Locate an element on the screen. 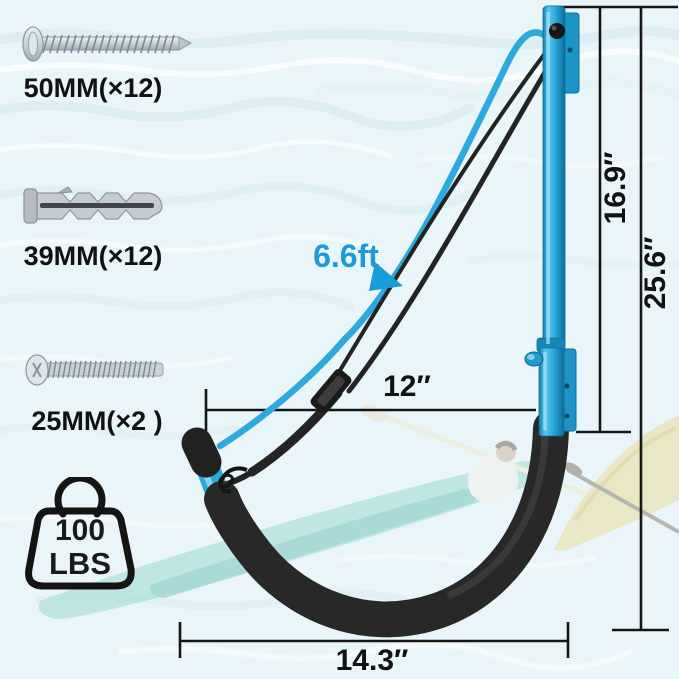 This screenshot has width=679, height=679. inner-width-label: 12″ is located at coordinates (407, 386).